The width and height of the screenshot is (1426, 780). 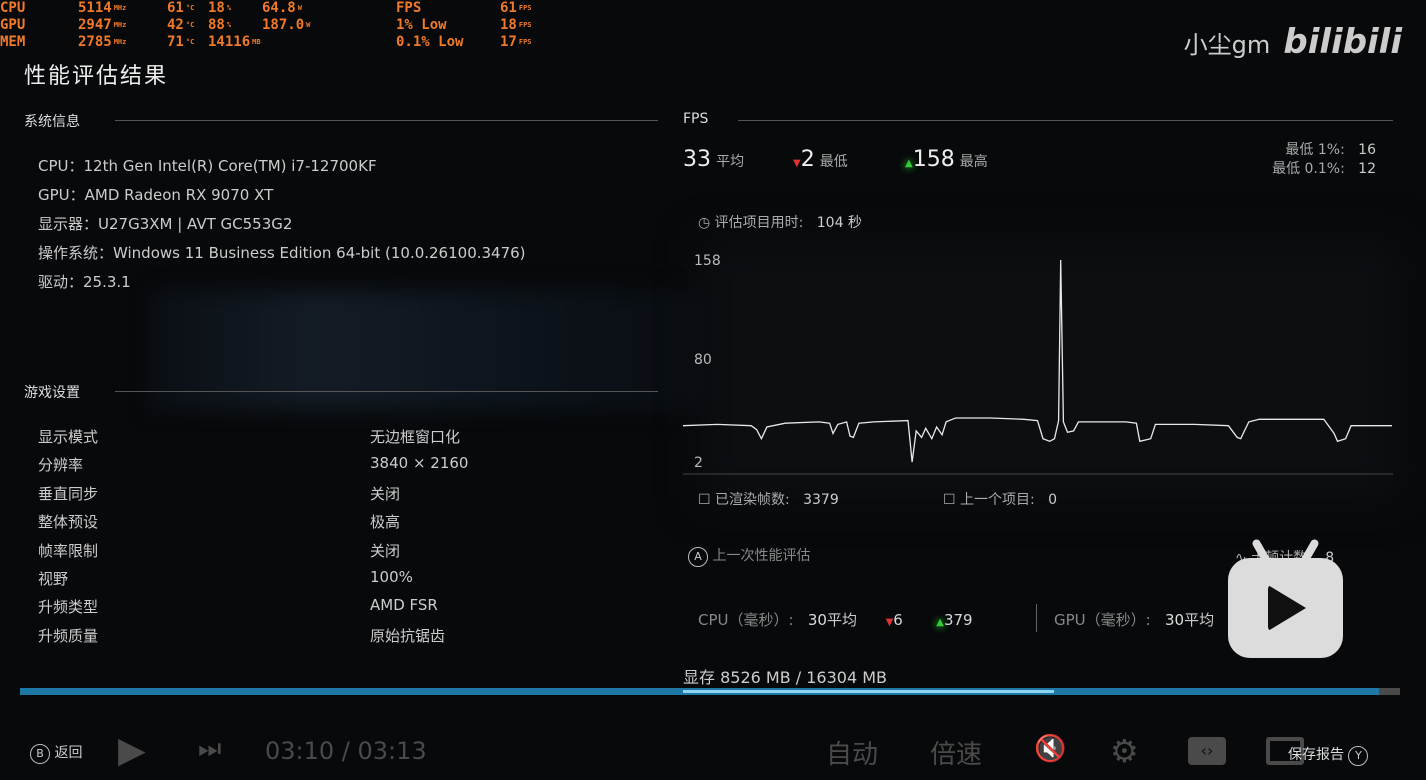 I want to click on quality-button: 自动, so click(x=852, y=755).